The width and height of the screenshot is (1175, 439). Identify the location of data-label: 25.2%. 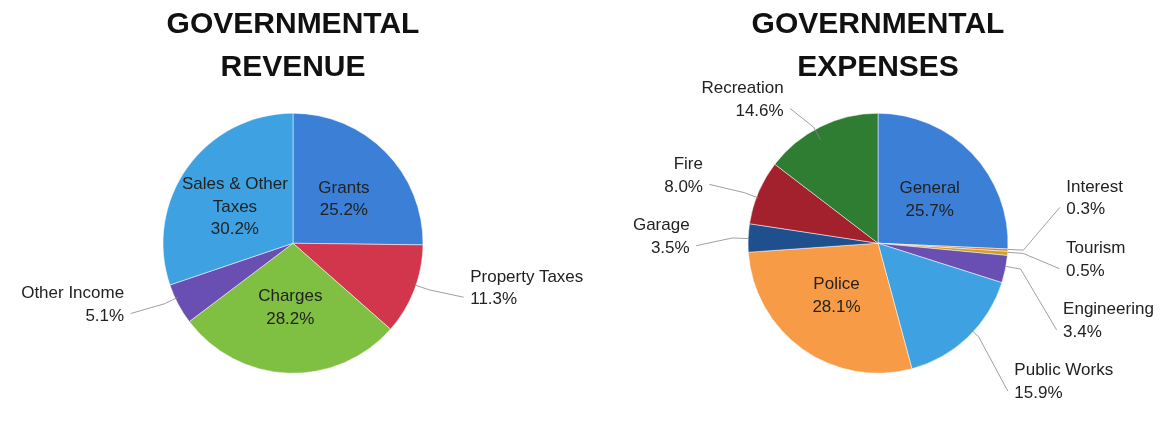
(343, 210).